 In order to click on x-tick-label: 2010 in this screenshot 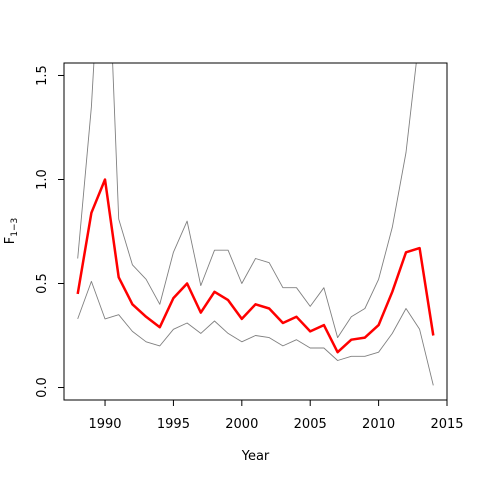, I will do `click(378, 424)`.